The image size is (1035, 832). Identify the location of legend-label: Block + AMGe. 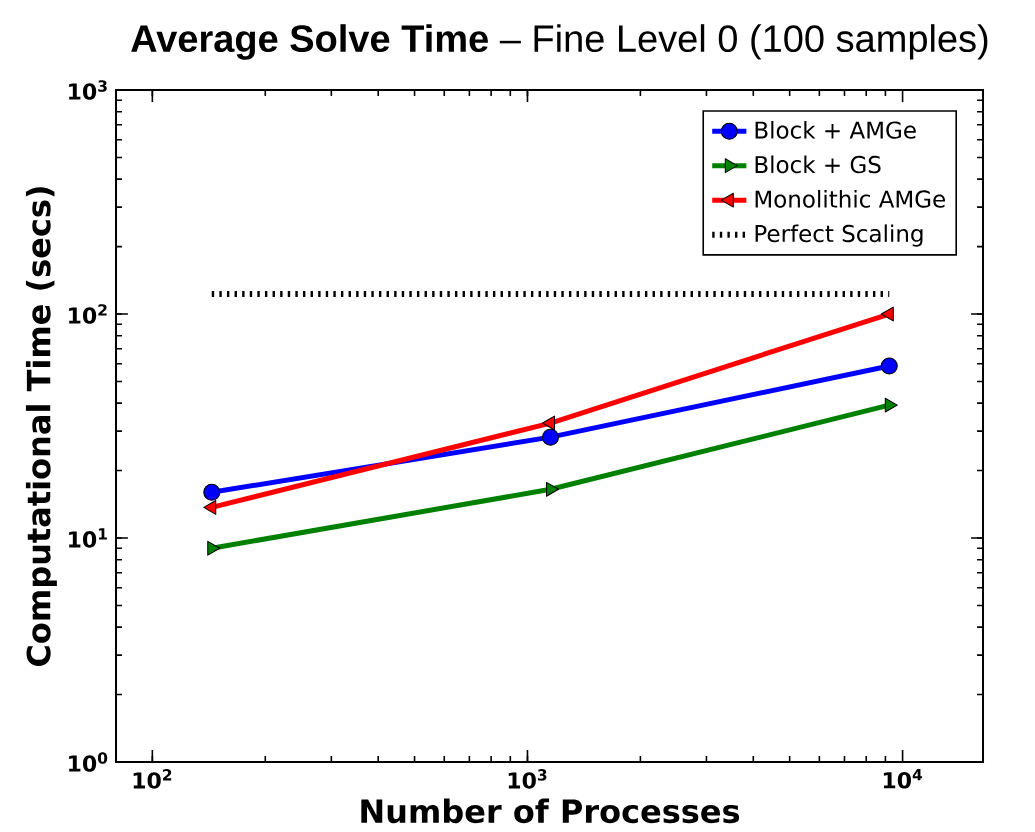
(835, 129).